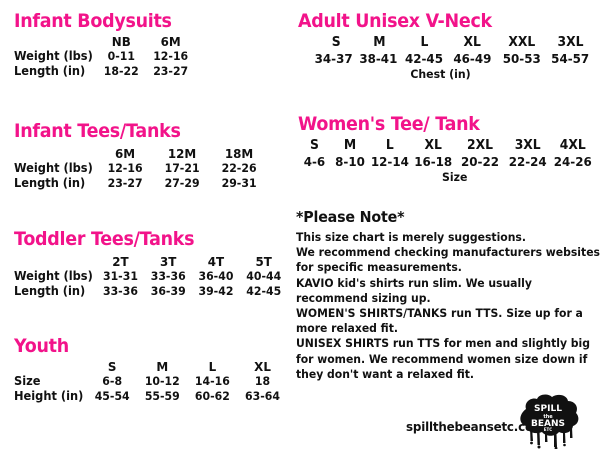  What do you see at coordinates (239, 168) in the screenshot?
I see `table-cell: 22-26` at bounding box center [239, 168].